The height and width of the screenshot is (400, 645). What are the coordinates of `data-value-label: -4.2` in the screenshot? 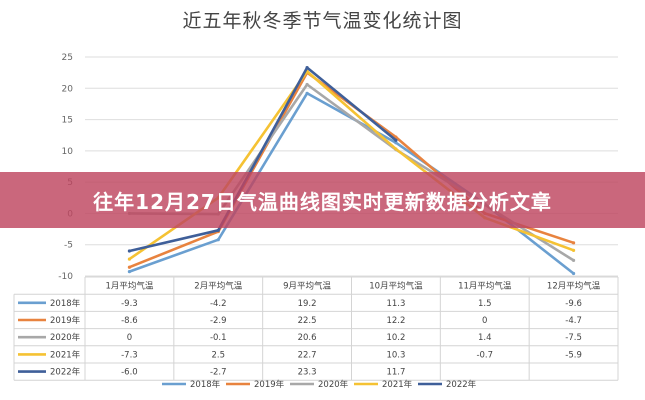 It's located at (218, 304).